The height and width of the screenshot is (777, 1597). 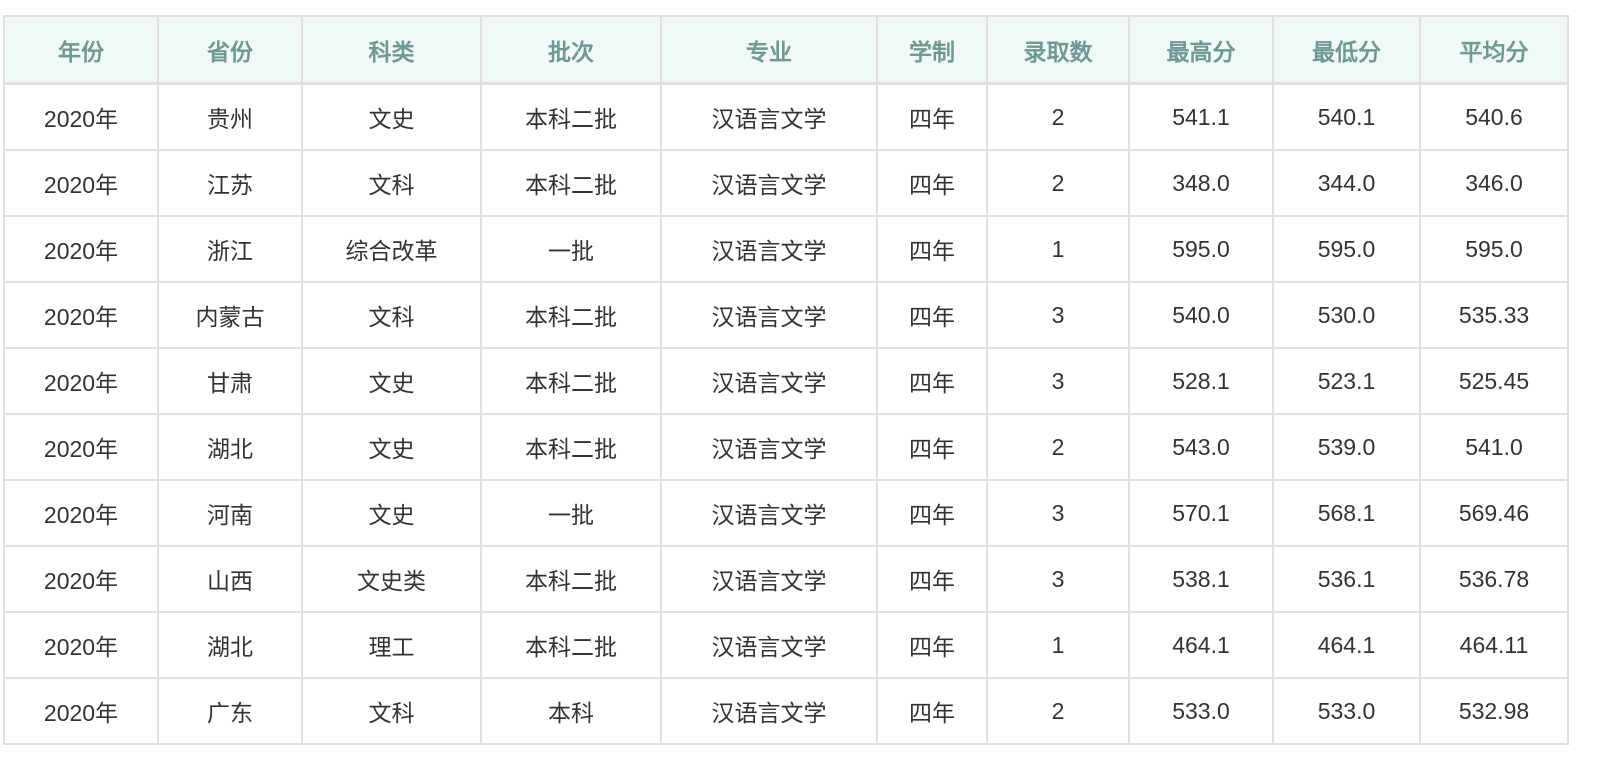 I want to click on cell-min-score: 523.1, so click(x=1346, y=381).